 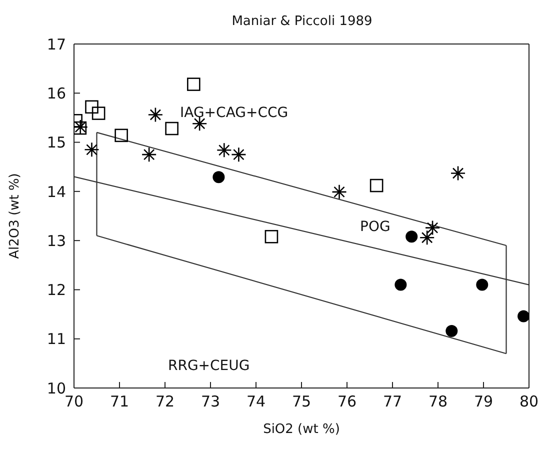 I want to click on chart-title: Maniar & Piccoli 1989, so click(x=302, y=21).